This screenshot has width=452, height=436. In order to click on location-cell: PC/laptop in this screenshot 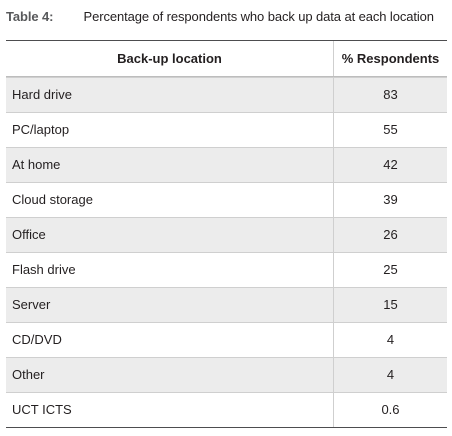, I will do `click(170, 130)`.